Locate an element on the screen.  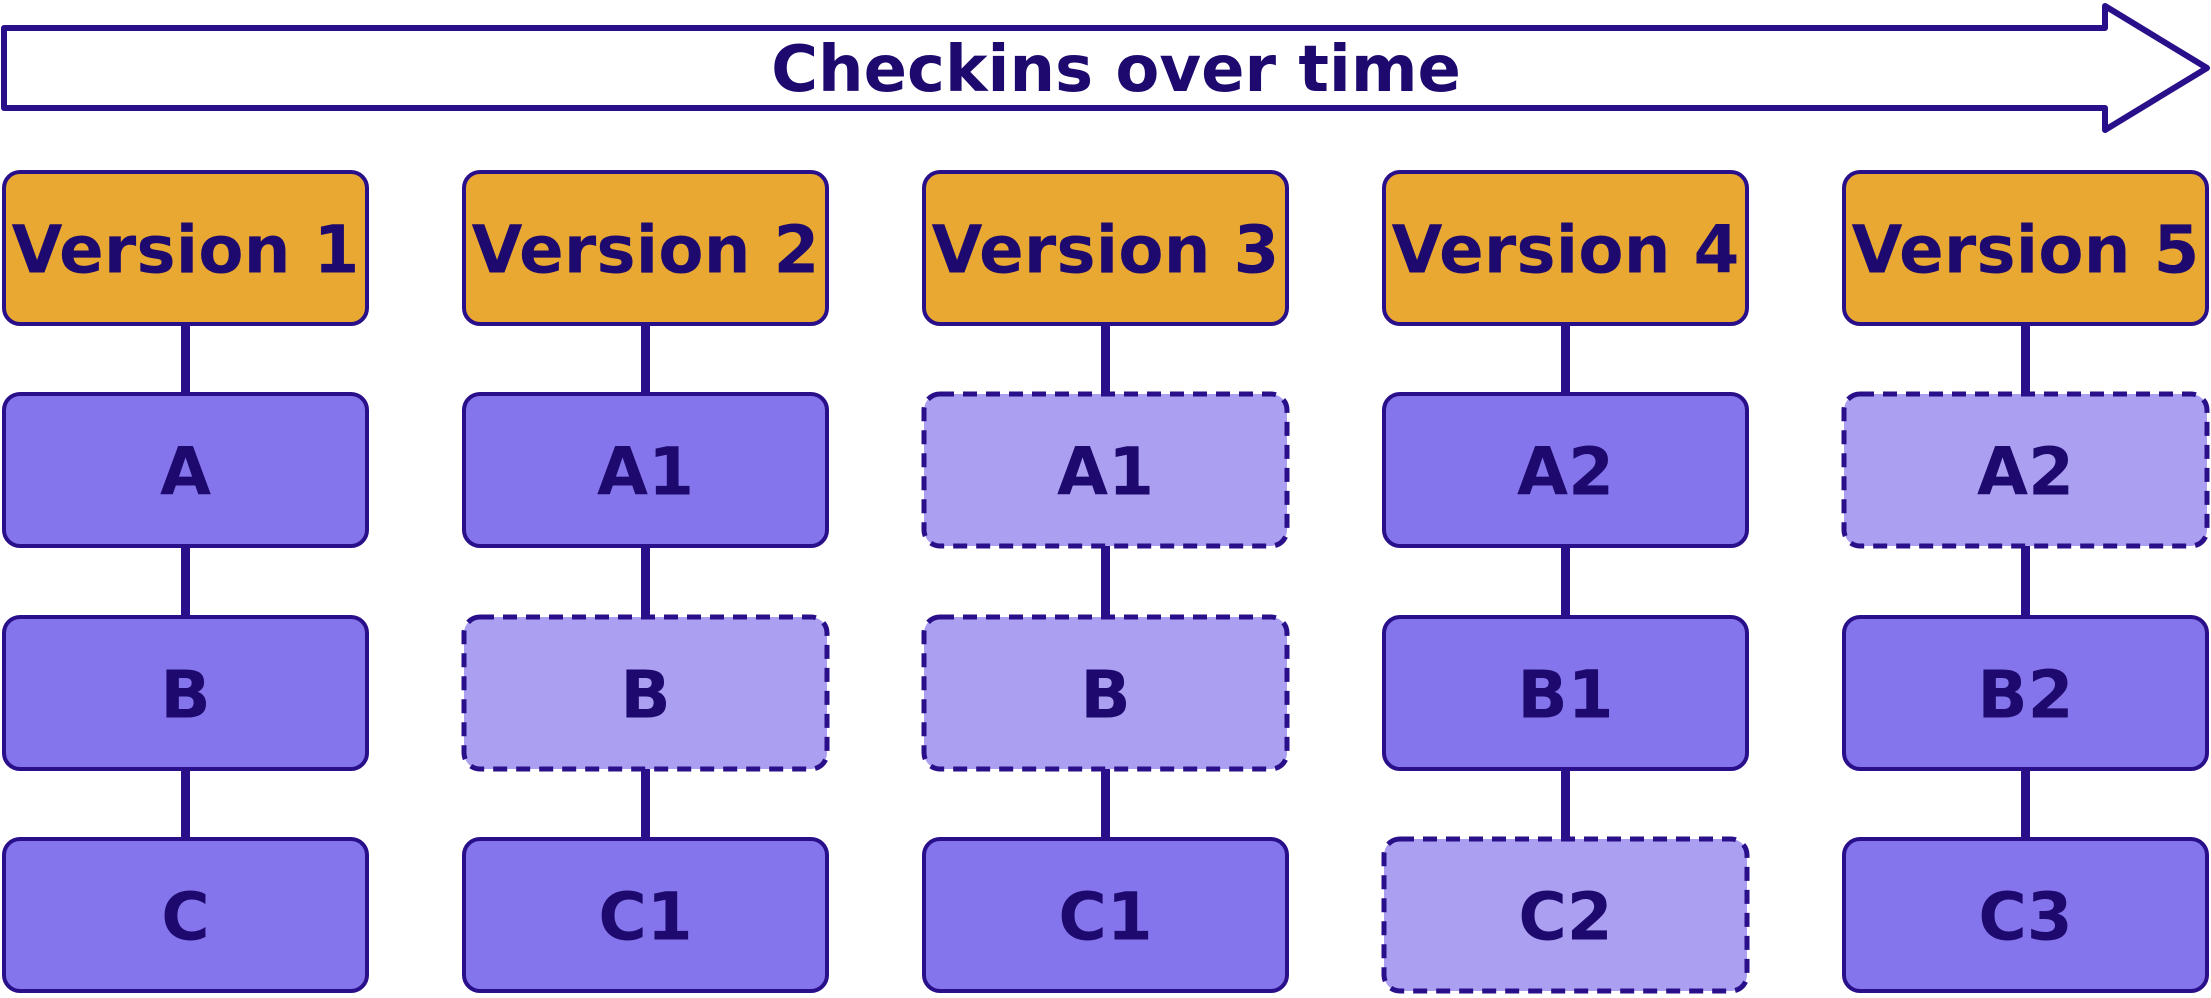
file-label: C2 is located at coordinates (1565, 917).